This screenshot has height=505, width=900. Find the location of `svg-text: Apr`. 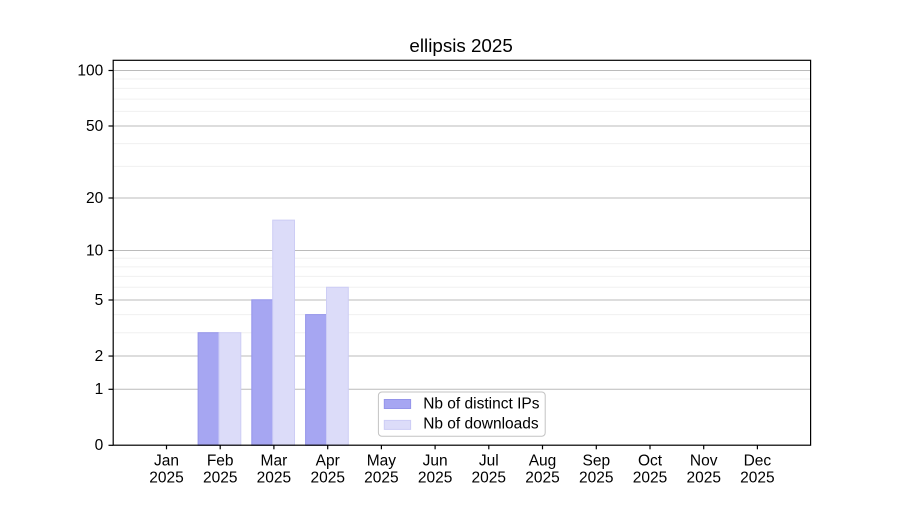

svg-text: Apr is located at coordinates (328, 460).